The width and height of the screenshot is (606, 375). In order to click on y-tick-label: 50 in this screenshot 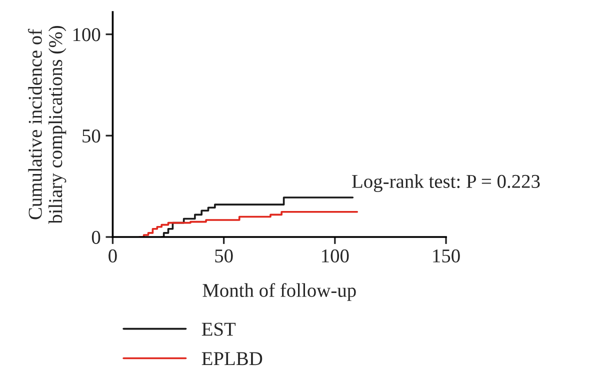, I will do `click(91, 136)`.